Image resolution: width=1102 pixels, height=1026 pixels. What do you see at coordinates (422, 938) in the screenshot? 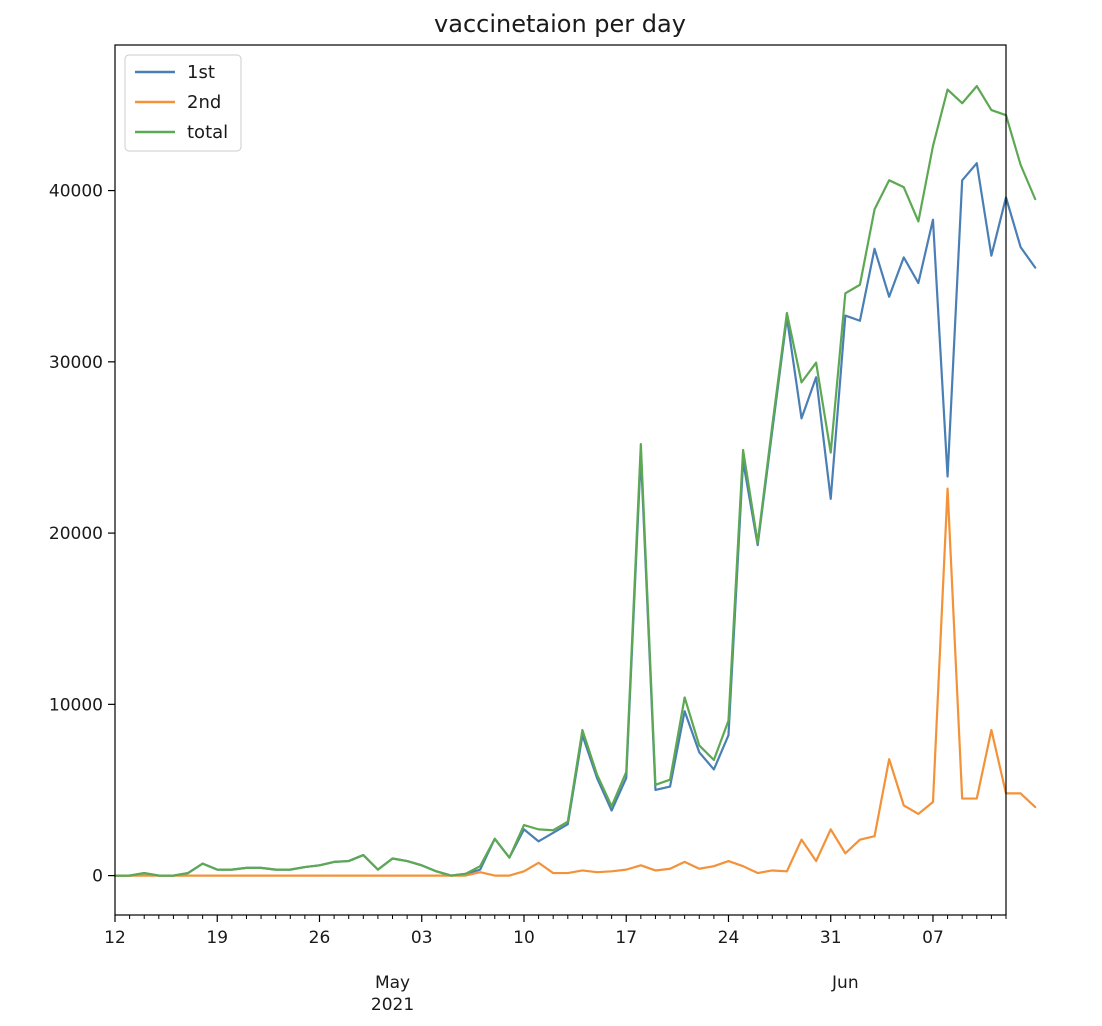
I see `x-tick-label-3: 03` at bounding box center [422, 938].